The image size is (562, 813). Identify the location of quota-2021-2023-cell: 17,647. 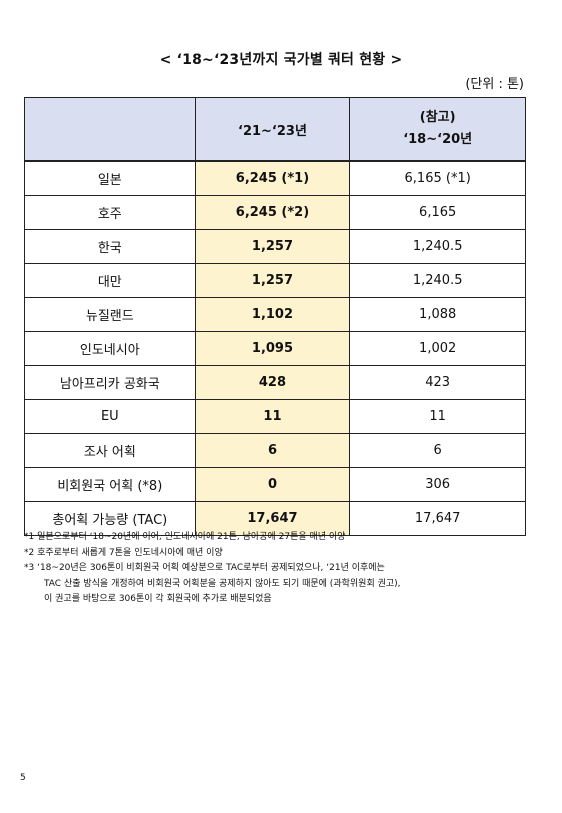
(272, 518).